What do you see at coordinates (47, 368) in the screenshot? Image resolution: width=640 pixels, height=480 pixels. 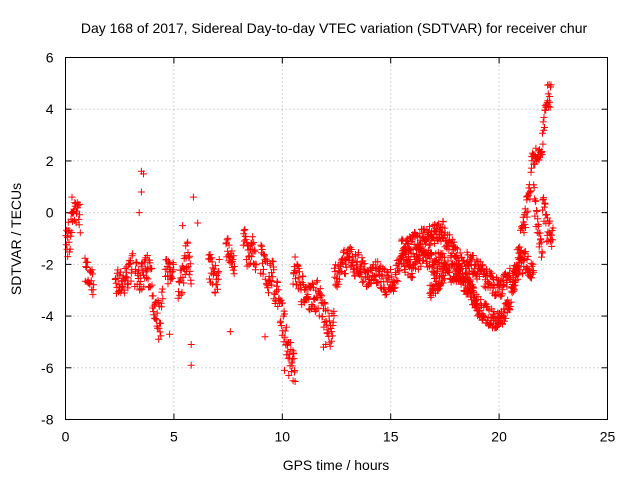 I see `y-tick-label: -6` at bounding box center [47, 368].